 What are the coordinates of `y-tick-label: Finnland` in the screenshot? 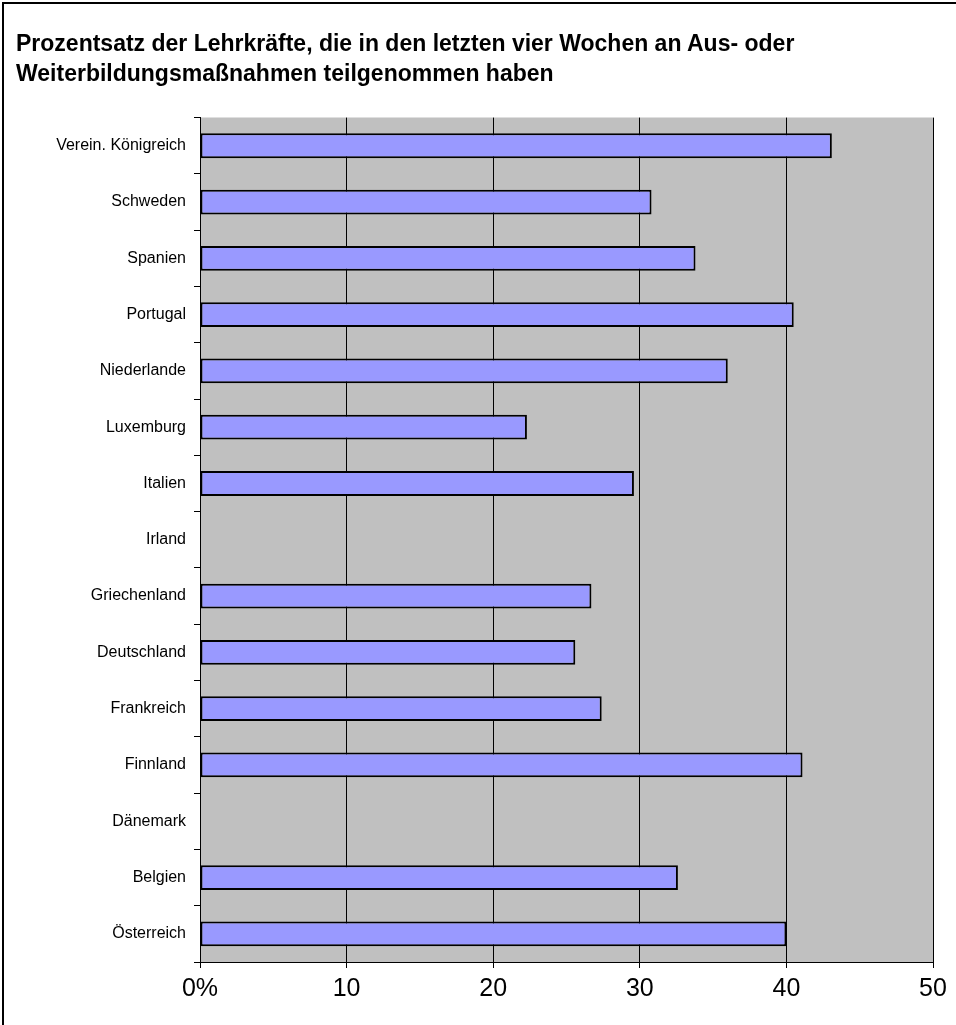 It's located at (155, 764).